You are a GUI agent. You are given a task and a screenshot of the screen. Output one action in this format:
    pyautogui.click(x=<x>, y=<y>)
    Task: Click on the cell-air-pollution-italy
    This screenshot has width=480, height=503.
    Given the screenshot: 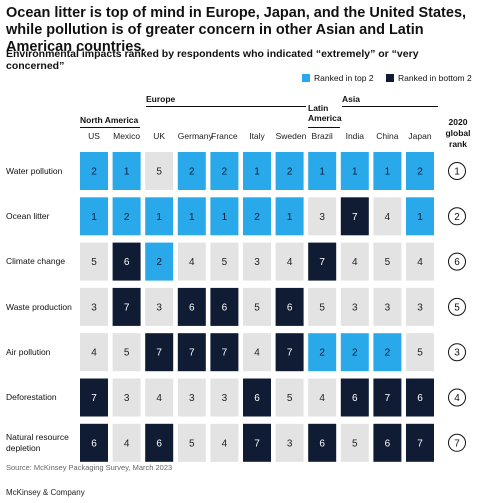 What is the action you would take?
    pyautogui.click(x=257, y=352)
    